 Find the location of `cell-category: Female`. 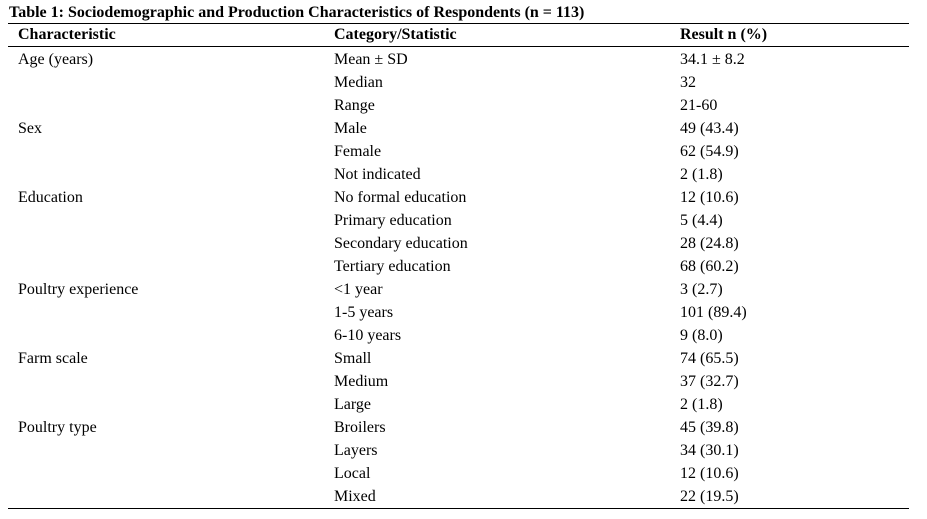

cell-category: Female is located at coordinates (358, 151).